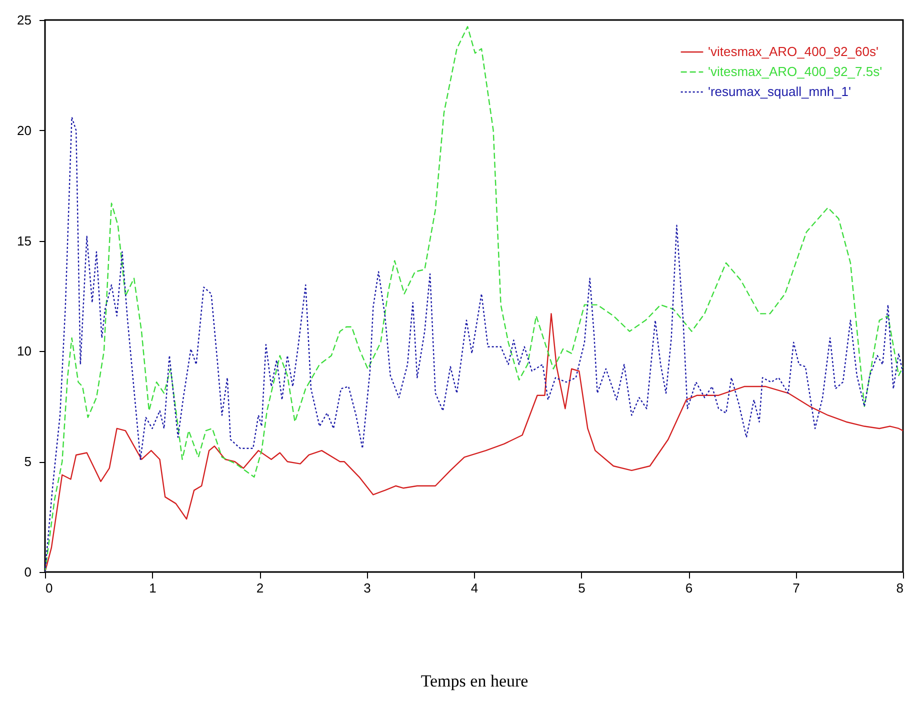 Image resolution: width=908 pixels, height=702 pixels. Describe the element at coordinates (367, 588) in the screenshot. I see `x-tick-label: 3` at that location.